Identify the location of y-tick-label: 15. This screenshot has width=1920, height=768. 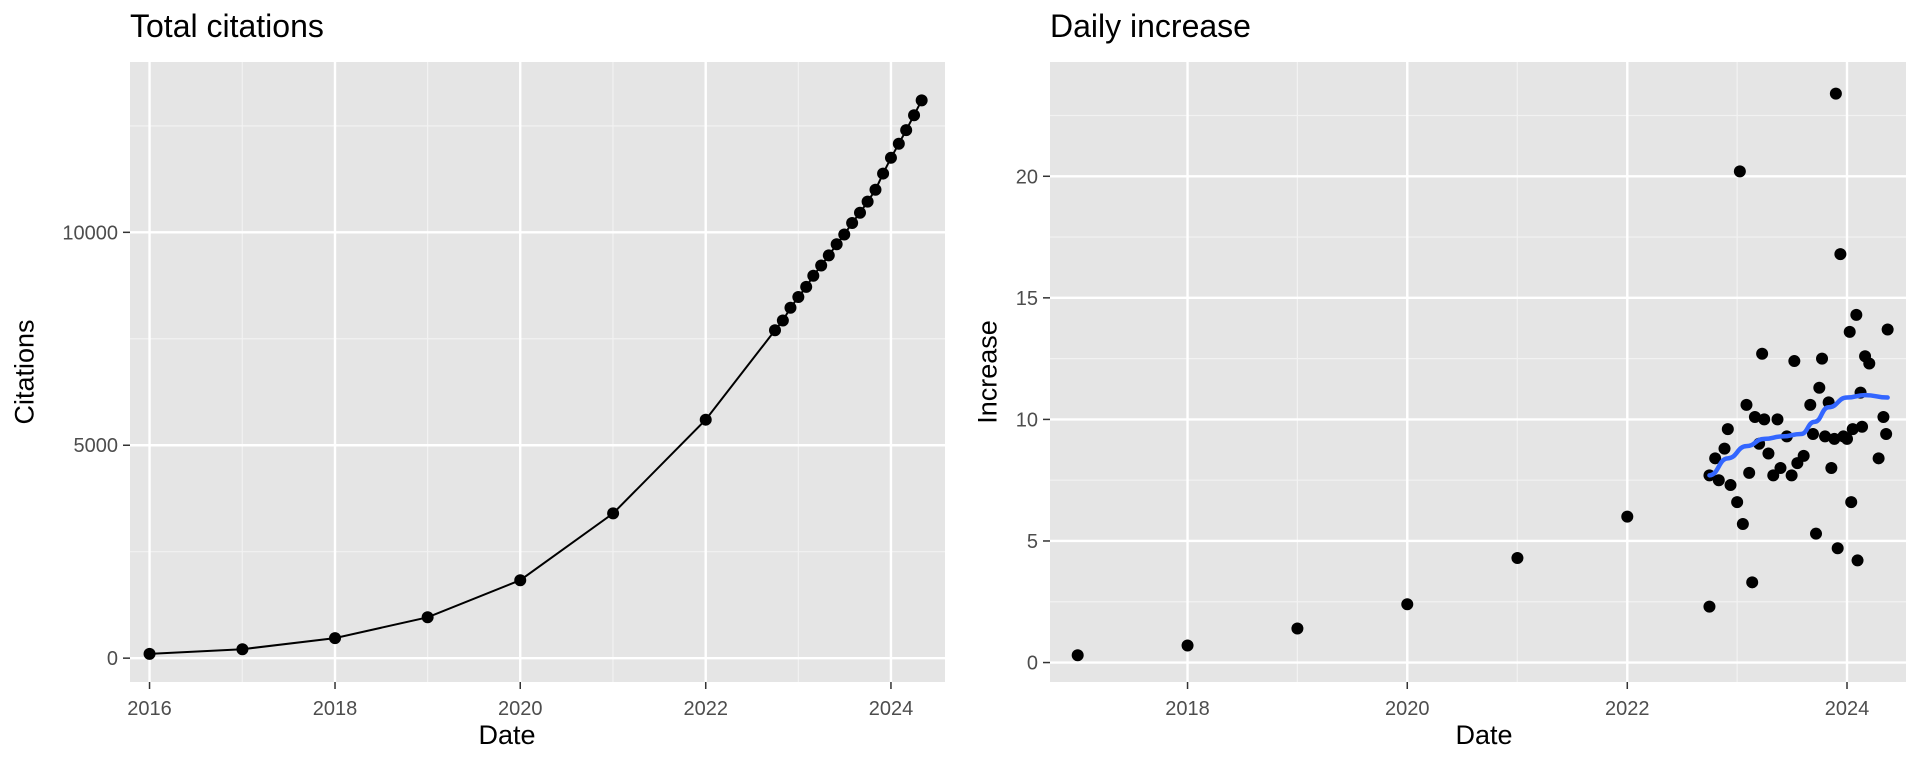
(1027, 299).